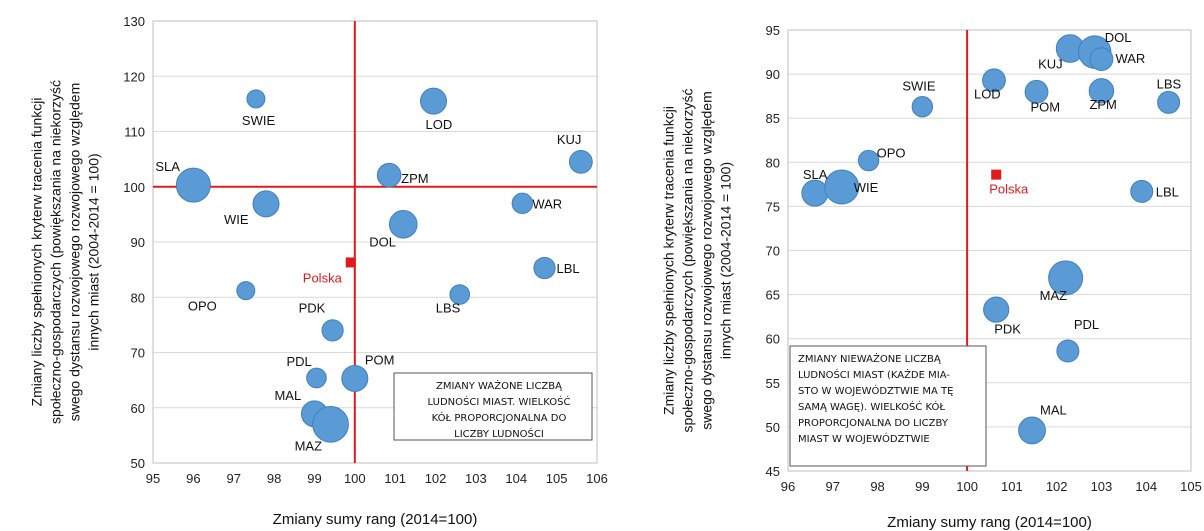 The width and height of the screenshot is (1204, 531). Describe the element at coordinates (434, 101) in the screenshot. I see `bubble-lod` at that location.